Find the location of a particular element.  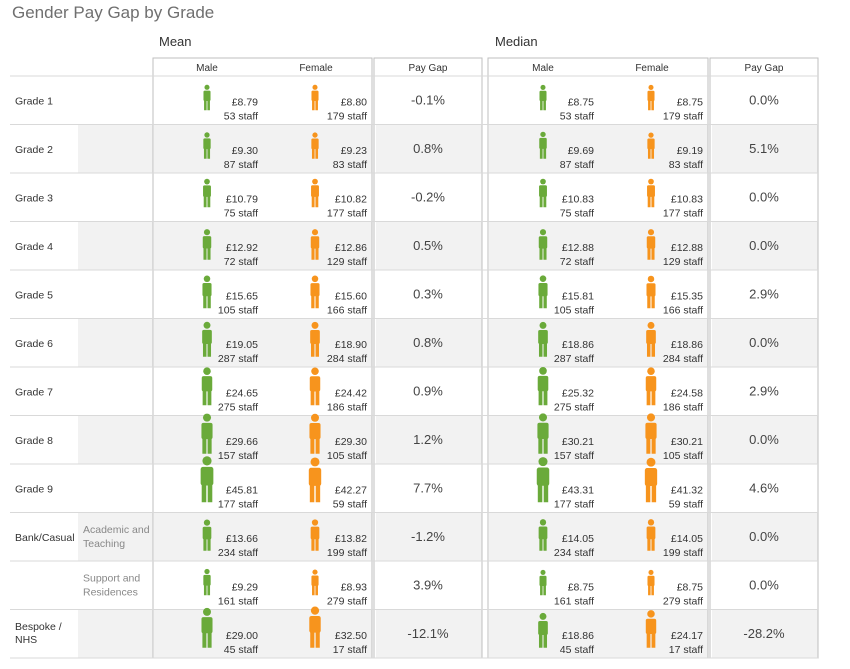

male-pay-value: £9.29 is located at coordinates (245, 587).